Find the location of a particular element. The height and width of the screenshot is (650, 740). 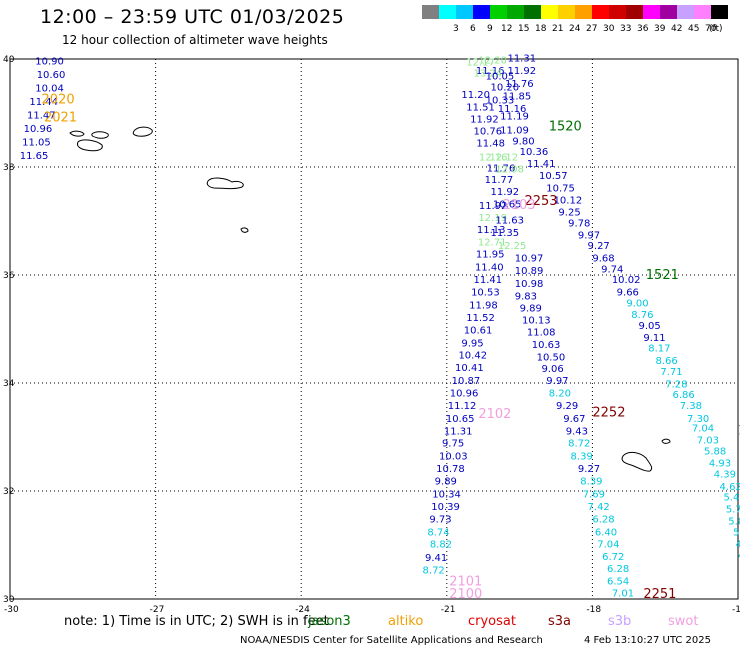

legend-unit: (ft) is located at coordinates (716, 29).